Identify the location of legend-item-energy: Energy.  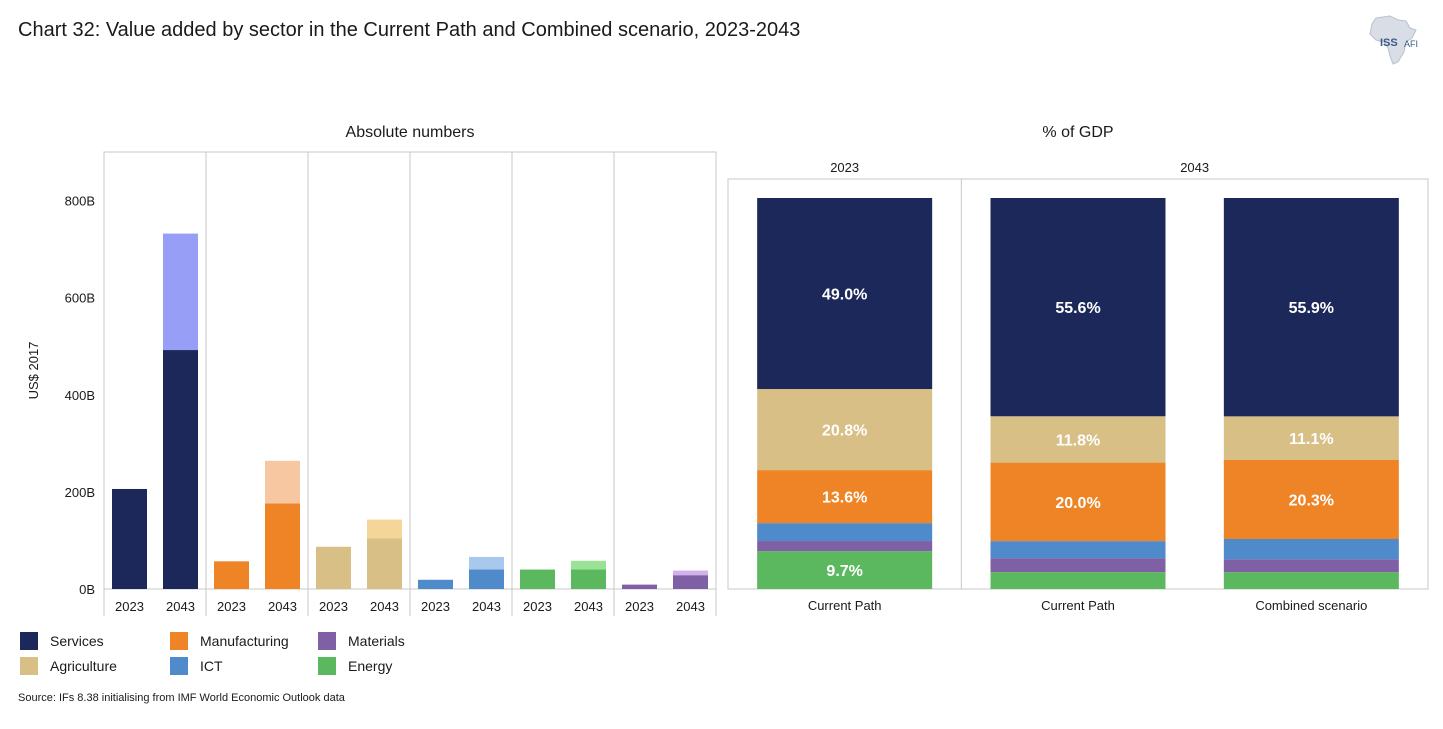
(355, 666).